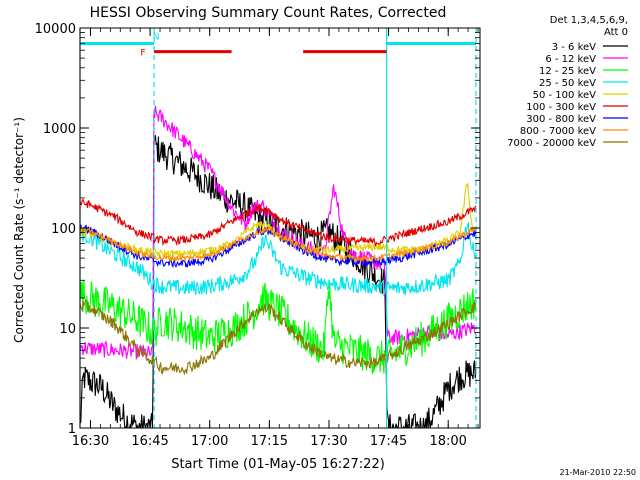  I want to click on legend-label-2: 12 - 25 keV, so click(567, 71).